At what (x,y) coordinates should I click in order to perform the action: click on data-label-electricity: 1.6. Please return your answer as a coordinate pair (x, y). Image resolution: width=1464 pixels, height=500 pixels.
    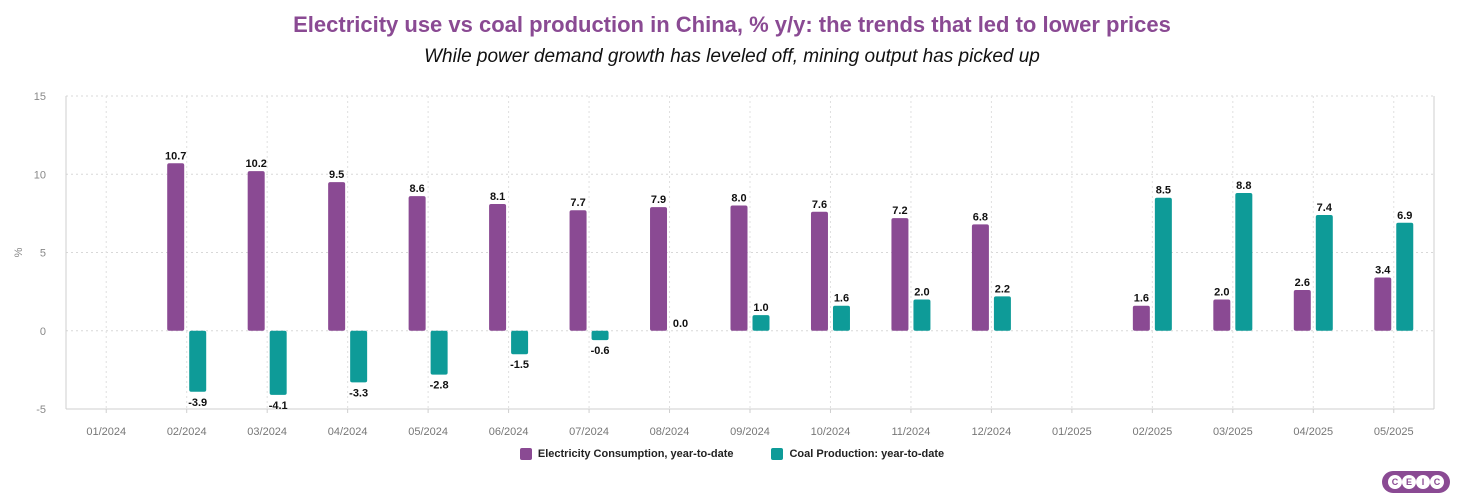
    Looking at the image, I should click on (1141, 299).